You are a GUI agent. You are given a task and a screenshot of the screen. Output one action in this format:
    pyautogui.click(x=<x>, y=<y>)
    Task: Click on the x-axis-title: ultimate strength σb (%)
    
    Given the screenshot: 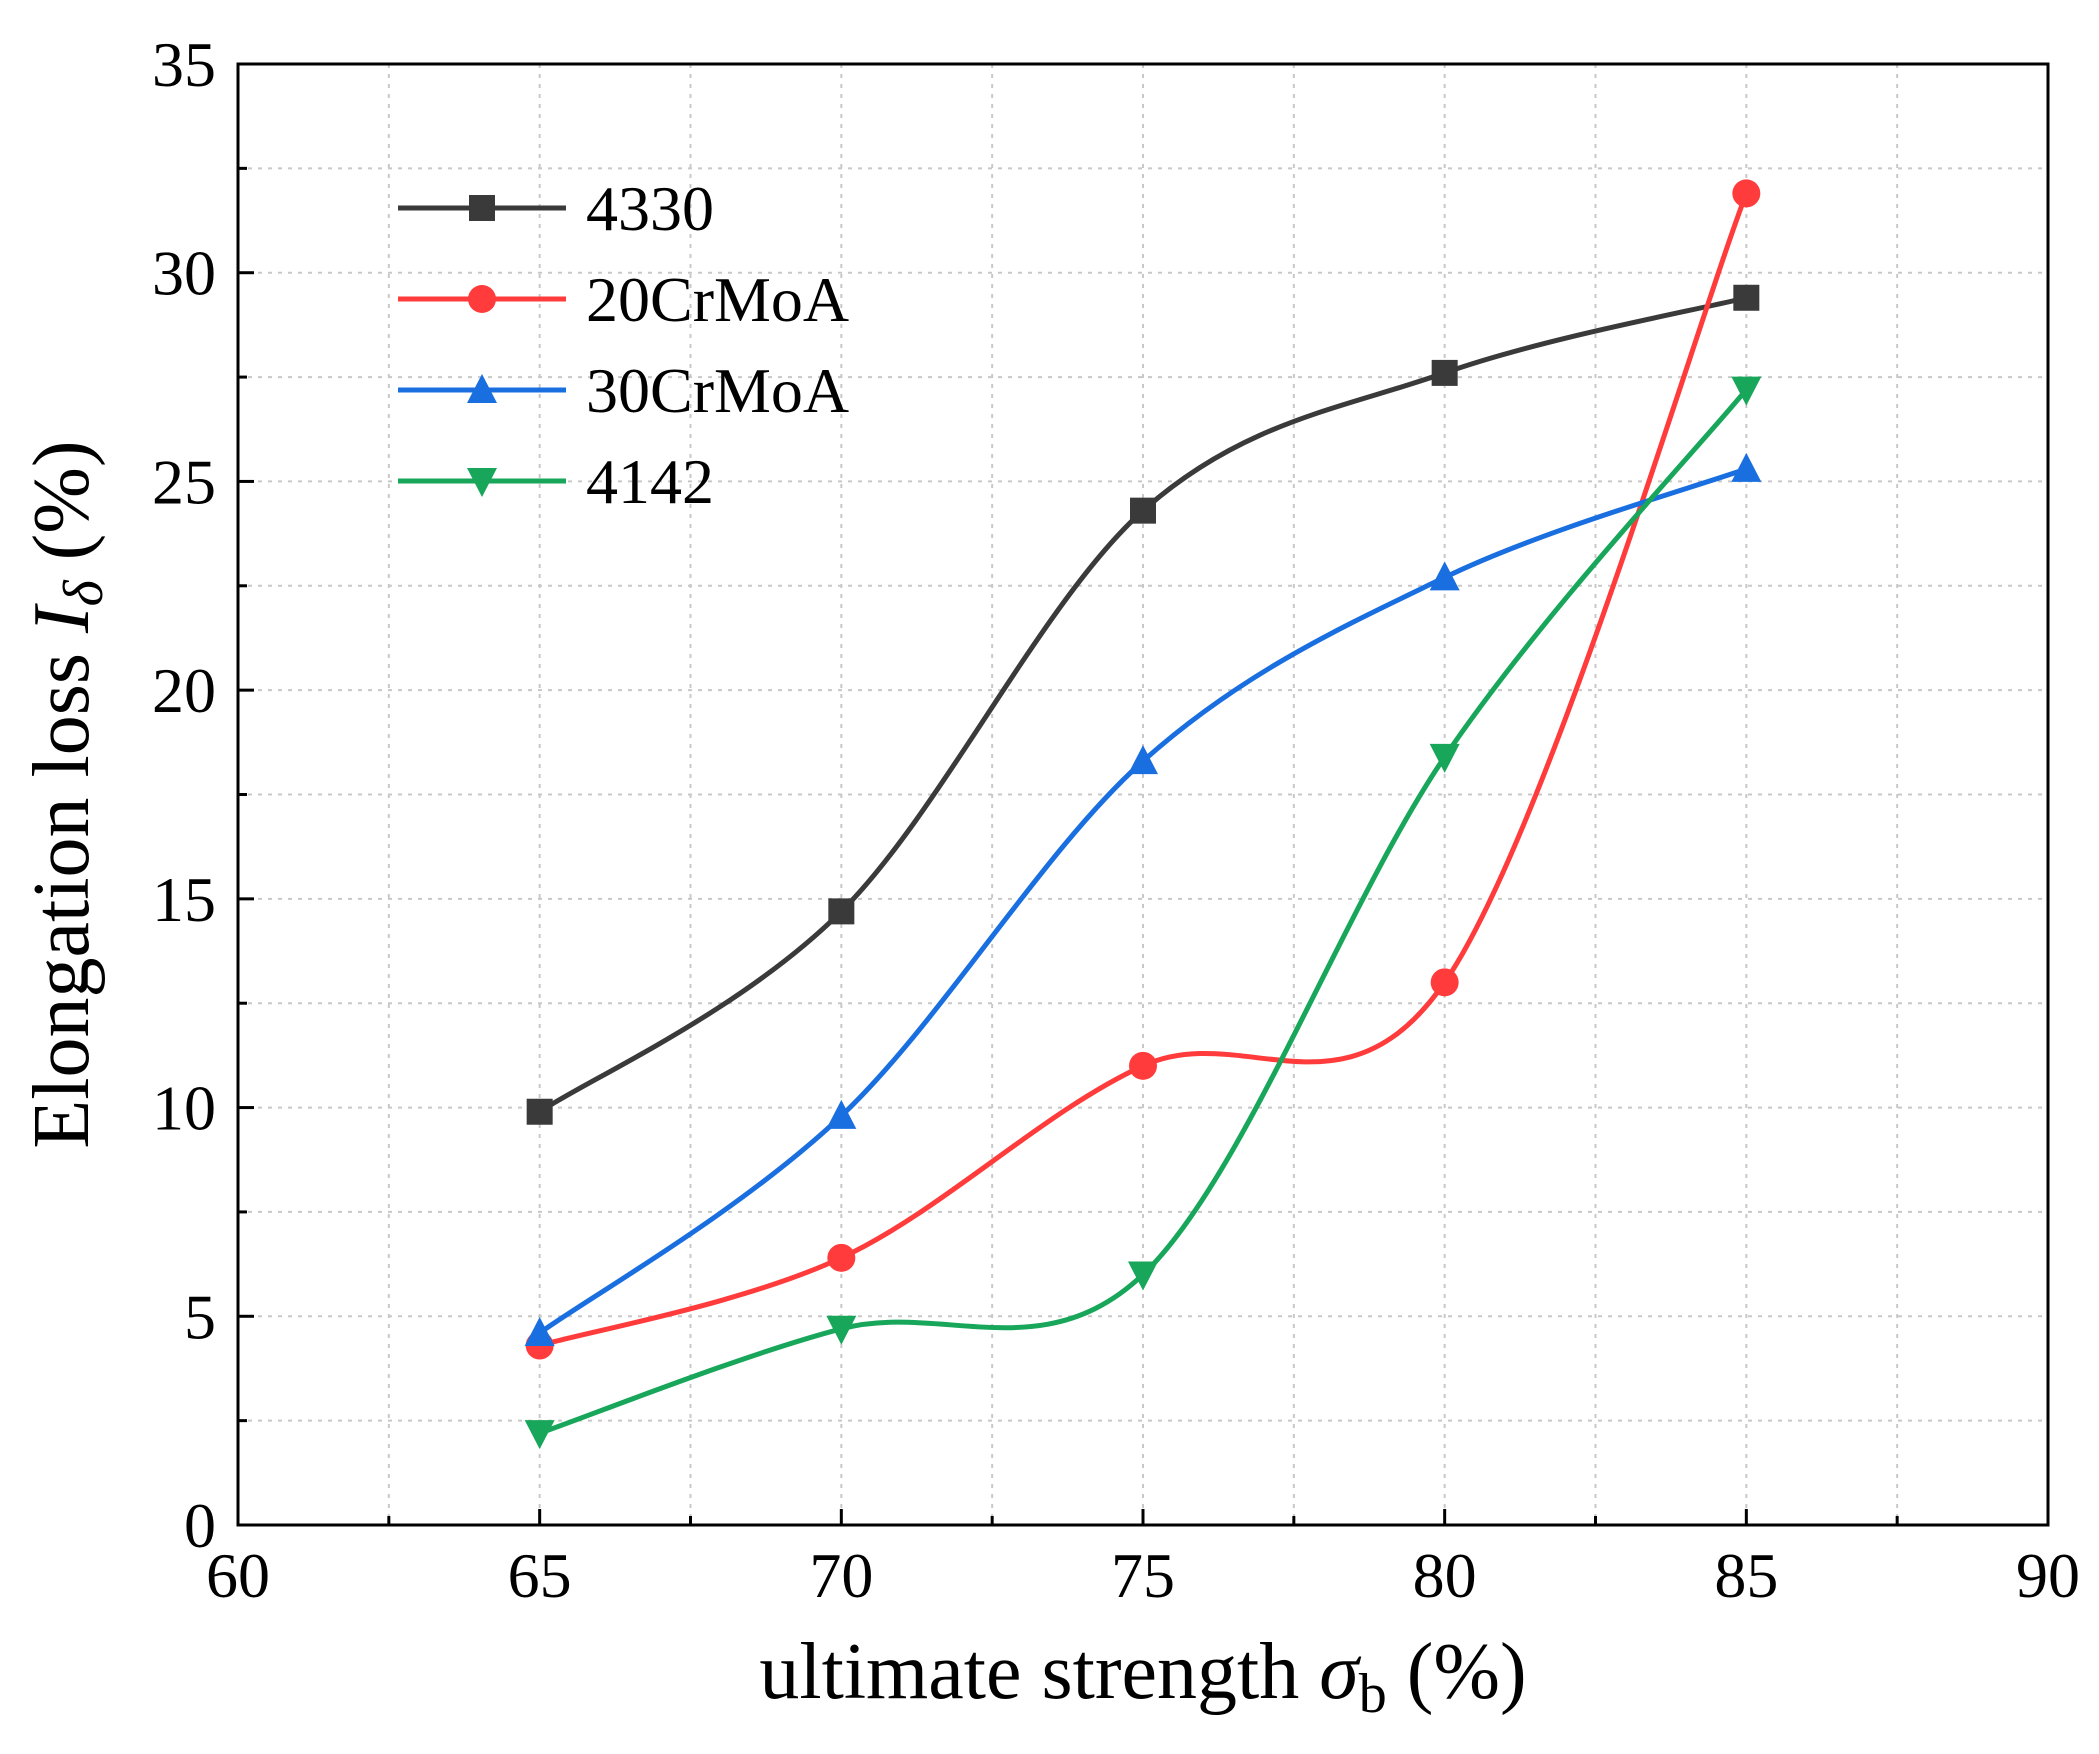 What is the action you would take?
    pyautogui.click(x=1142, y=1676)
    